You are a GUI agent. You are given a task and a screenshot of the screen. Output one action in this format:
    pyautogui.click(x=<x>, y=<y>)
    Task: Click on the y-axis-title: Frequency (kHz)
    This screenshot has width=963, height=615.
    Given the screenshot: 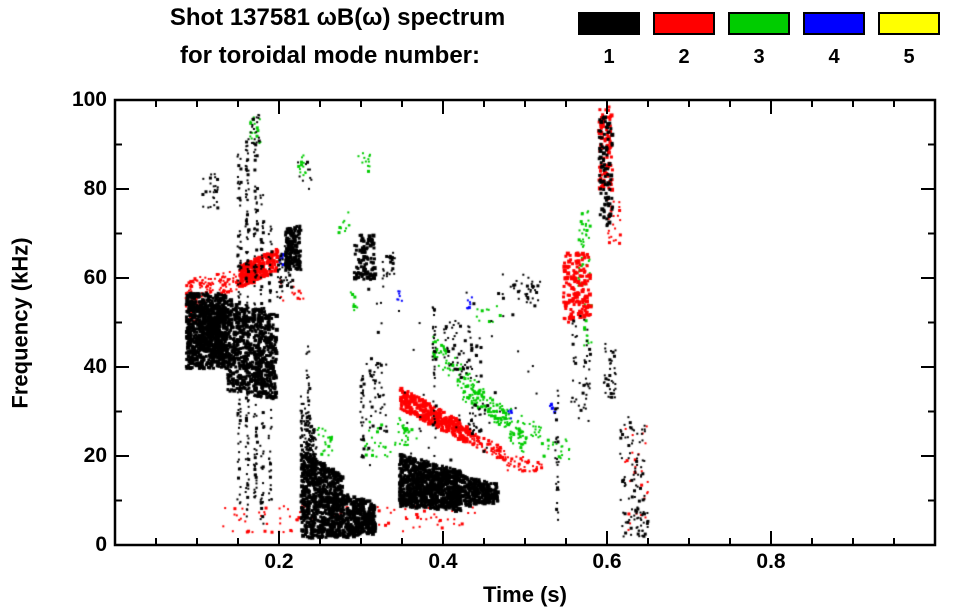 What is the action you would take?
    pyautogui.click(x=20, y=323)
    